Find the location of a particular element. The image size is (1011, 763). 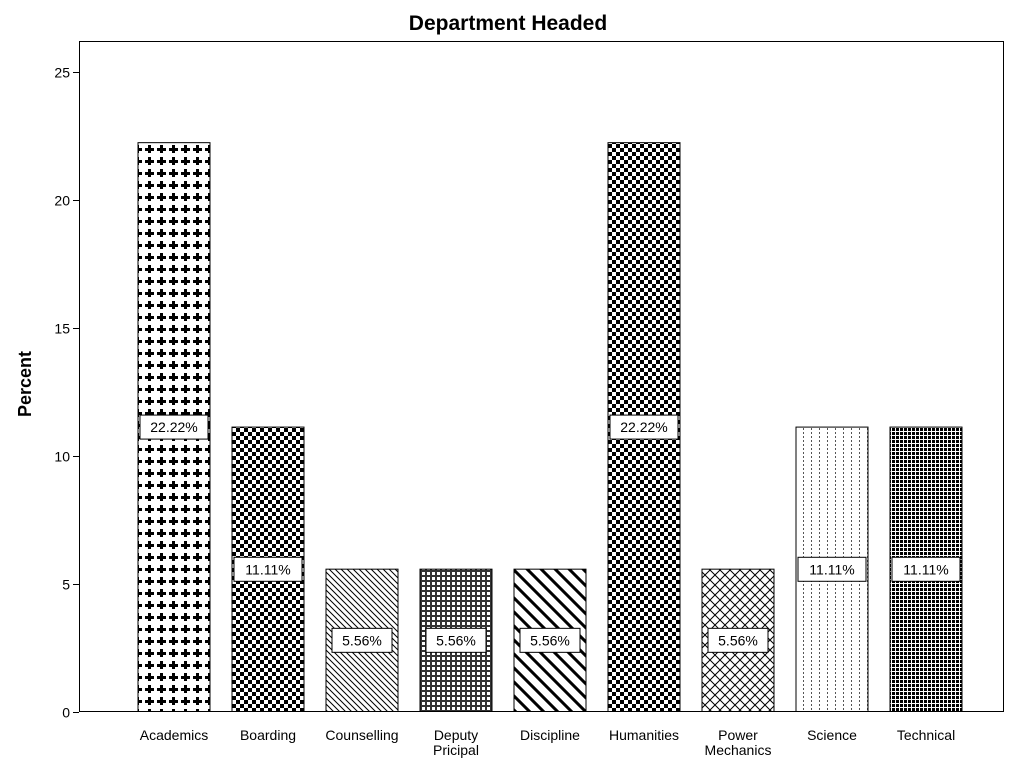

x-tick-label: Deputy is located at coordinates (456, 735).